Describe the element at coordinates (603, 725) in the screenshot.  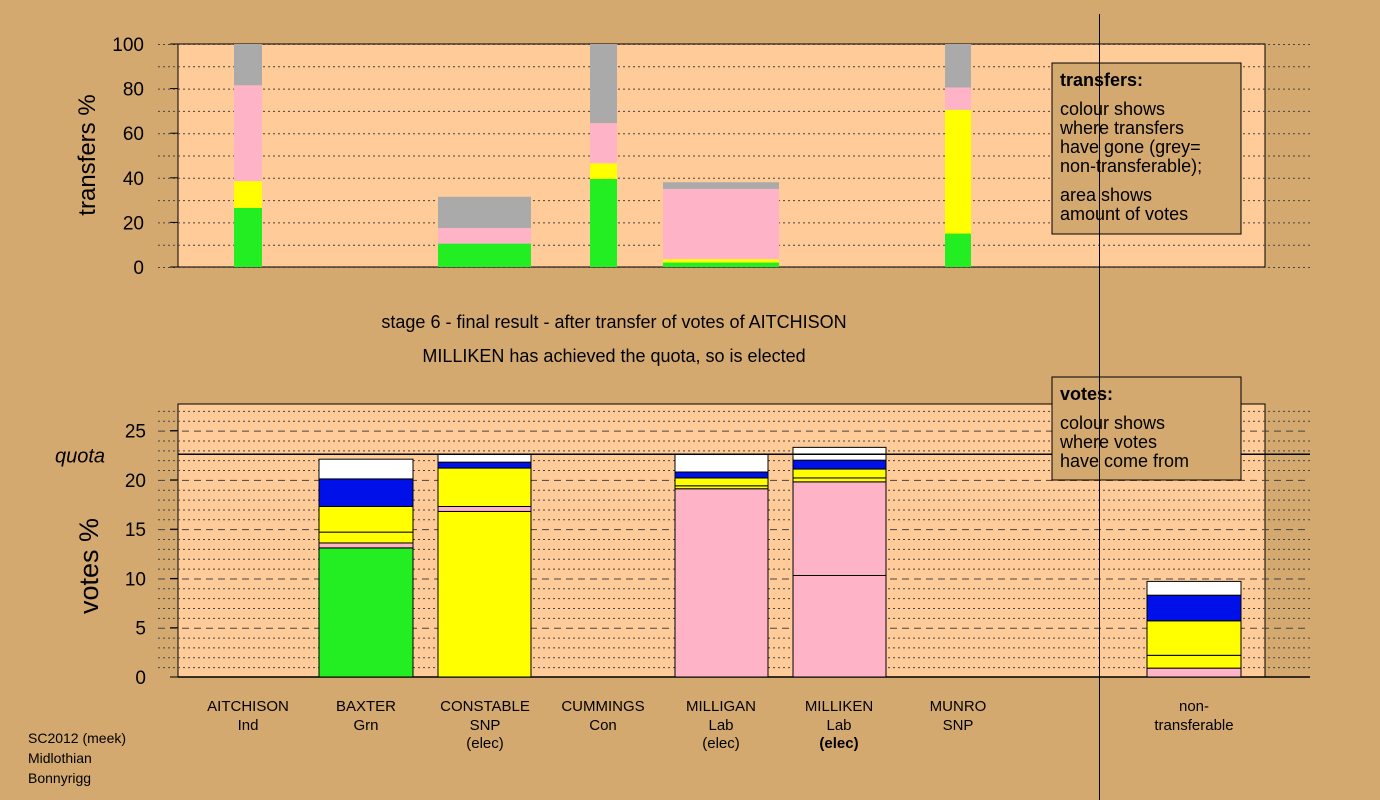
I see `votes-category-party: Con` at that location.